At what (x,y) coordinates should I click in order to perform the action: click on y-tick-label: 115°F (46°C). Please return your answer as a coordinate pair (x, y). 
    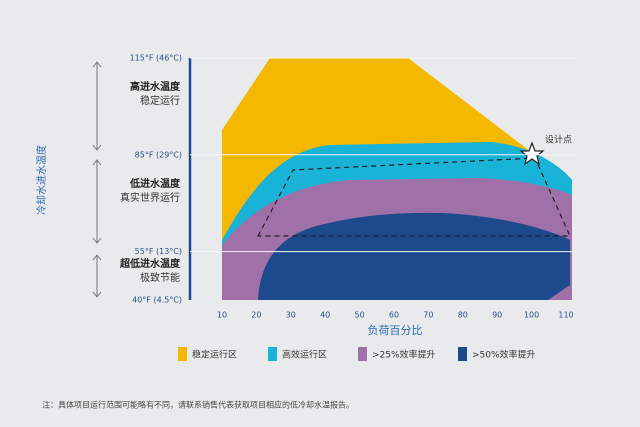
    Looking at the image, I should click on (156, 58).